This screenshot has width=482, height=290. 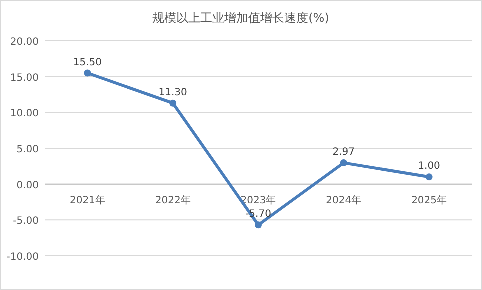 I want to click on data-label: 2.97, so click(x=344, y=152).